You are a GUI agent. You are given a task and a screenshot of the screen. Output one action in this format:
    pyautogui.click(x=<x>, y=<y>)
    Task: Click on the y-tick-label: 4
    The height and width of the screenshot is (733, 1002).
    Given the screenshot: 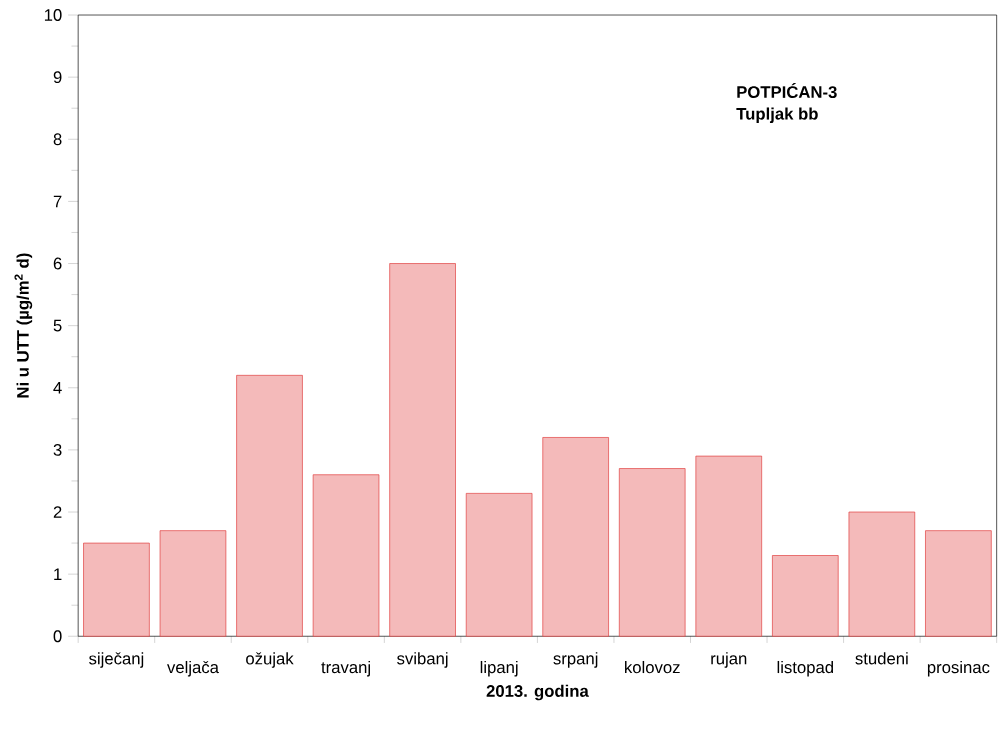 What is the action you would take?
    pyautogui.click(x=57, y=387)
    